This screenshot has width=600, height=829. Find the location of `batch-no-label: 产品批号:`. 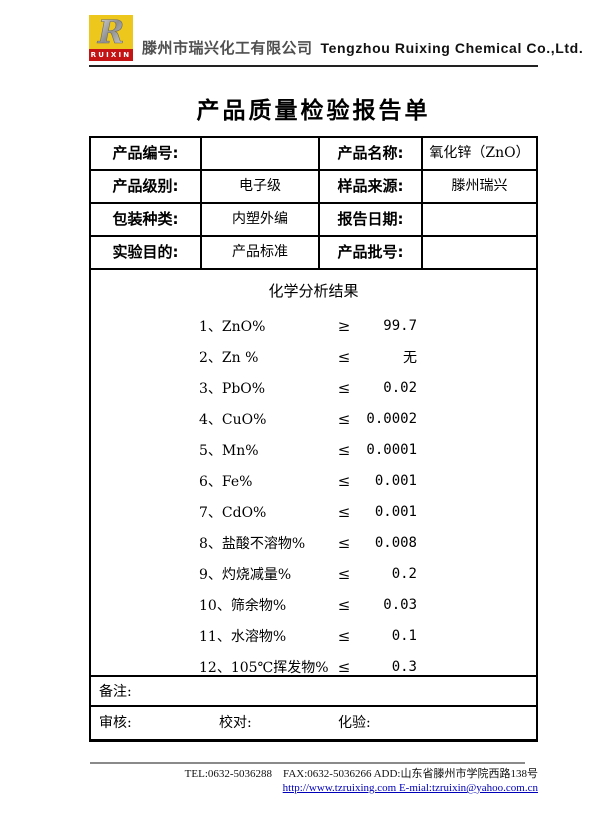

batch-no-label: 产品批号: is located at coordinates (371, 252).